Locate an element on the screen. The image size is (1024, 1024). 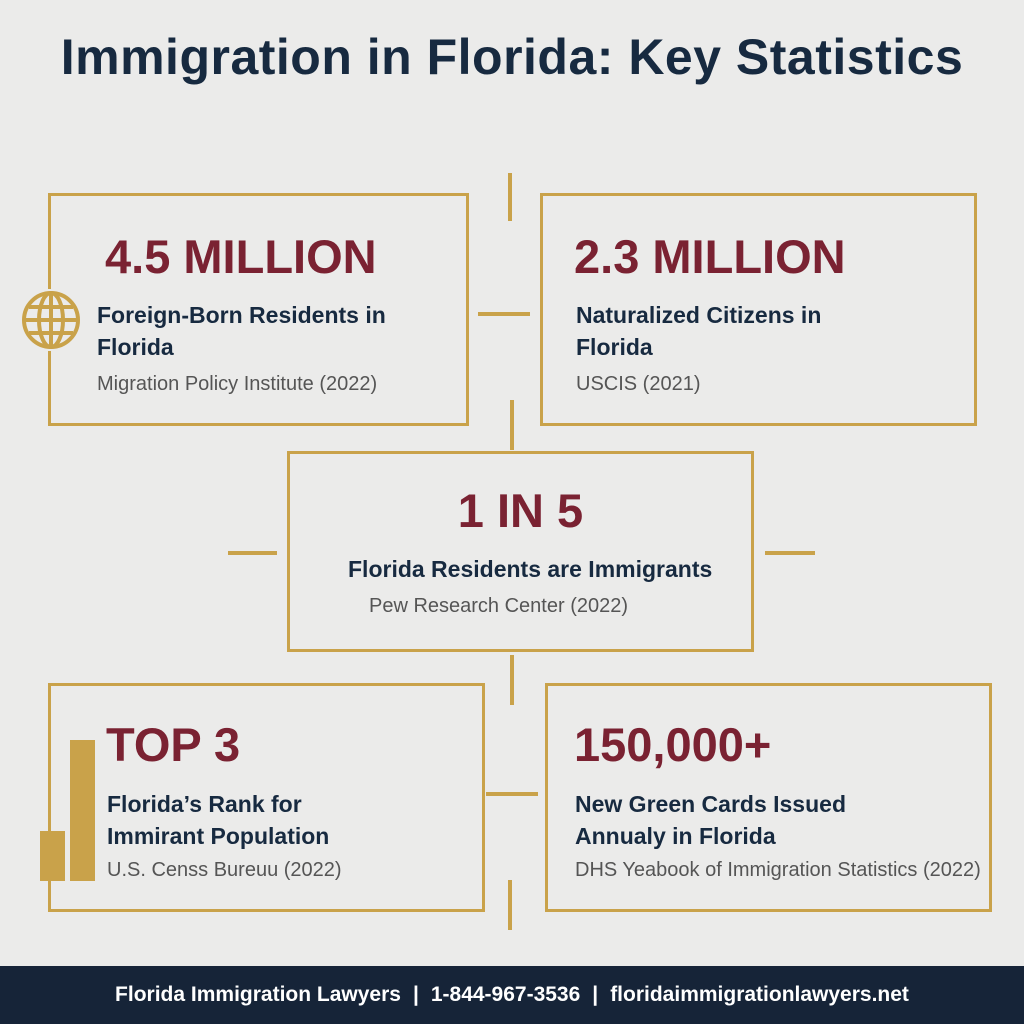
stat-source: U.S. Censs Bureuu (2022) is located at coordinates (224, 870).